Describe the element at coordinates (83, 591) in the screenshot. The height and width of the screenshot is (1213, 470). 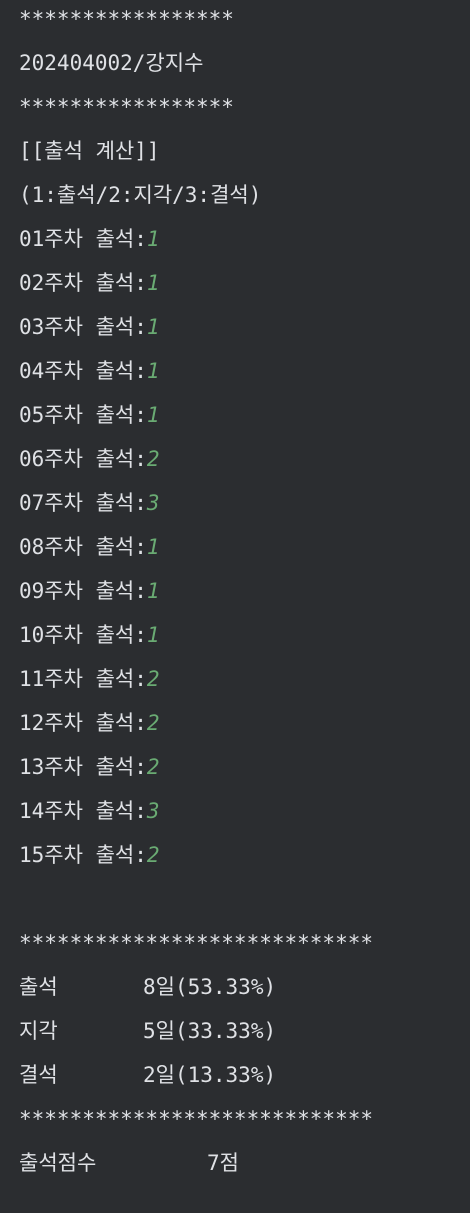
I see `week-label: 09주차 출석:` at that location.